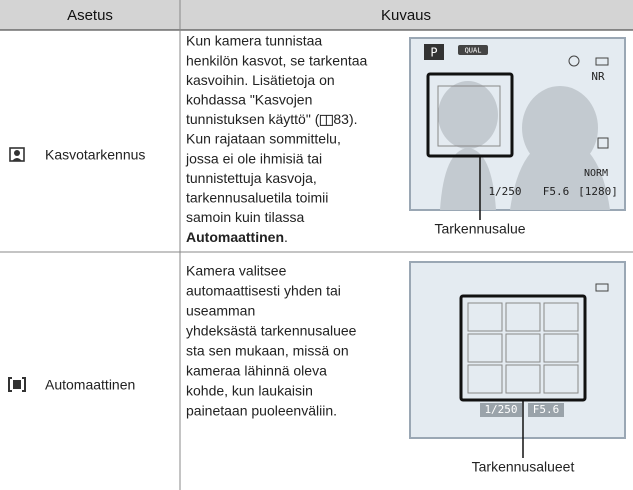  Describe the element at coordinates (277, 60) in the screenshot. I see `description-line: henkilön kasvot, se tarkentaa` at that location.